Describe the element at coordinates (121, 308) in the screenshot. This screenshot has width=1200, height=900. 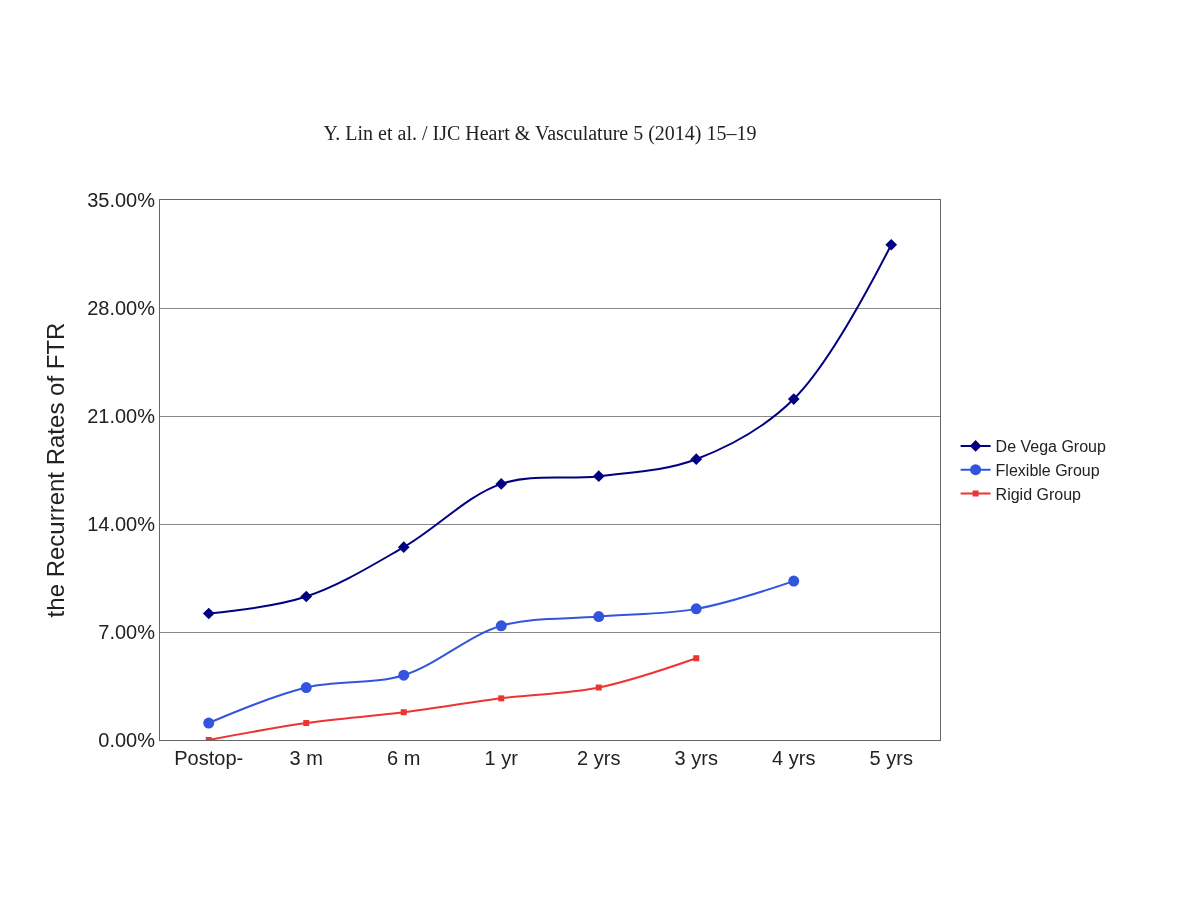
I see `y-tick-label: 28.00%` at that location.